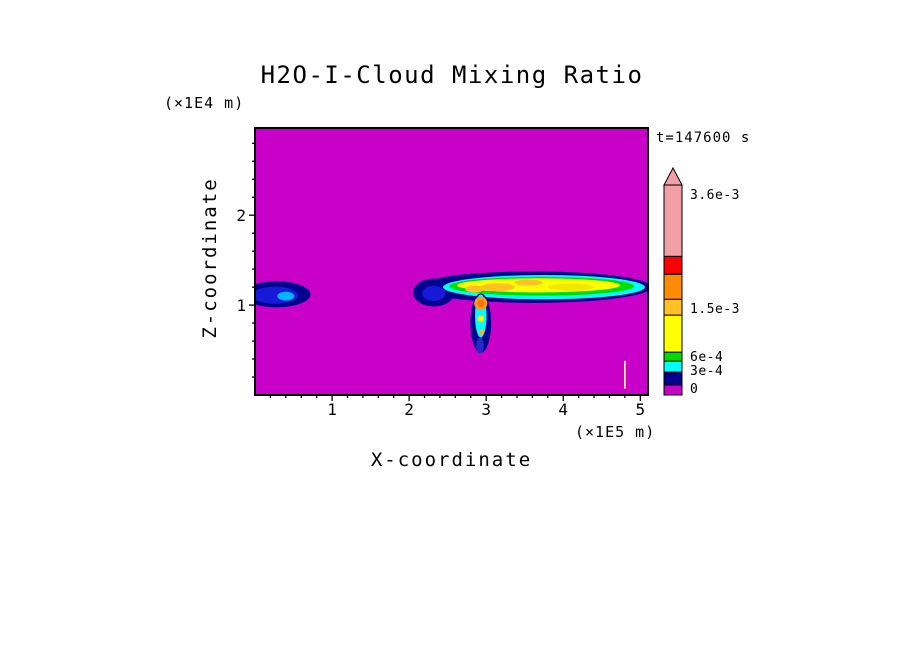 The height and width of the screenshot is (654, 904). I want to click on y-axis-units-label: (×1E4 m), so click(204, 103).